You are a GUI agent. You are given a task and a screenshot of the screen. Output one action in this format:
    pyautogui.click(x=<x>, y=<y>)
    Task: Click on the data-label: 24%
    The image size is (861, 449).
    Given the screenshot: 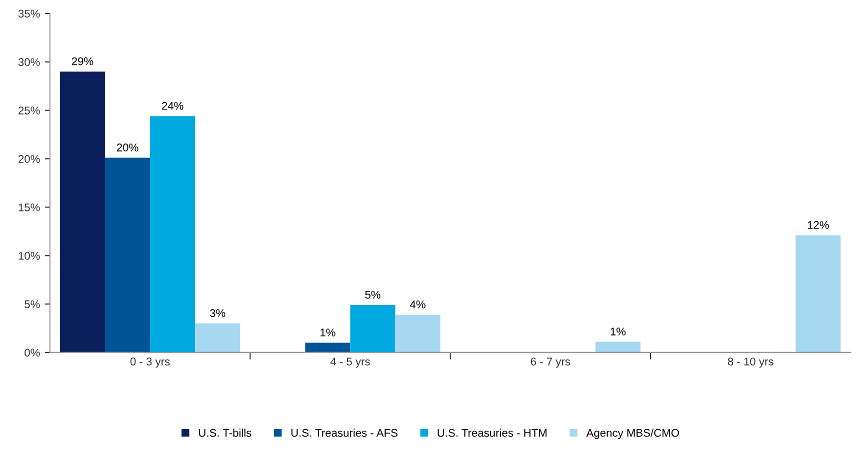 What is the action you would take?
    pyautogui.click(x=173, y=106)
    